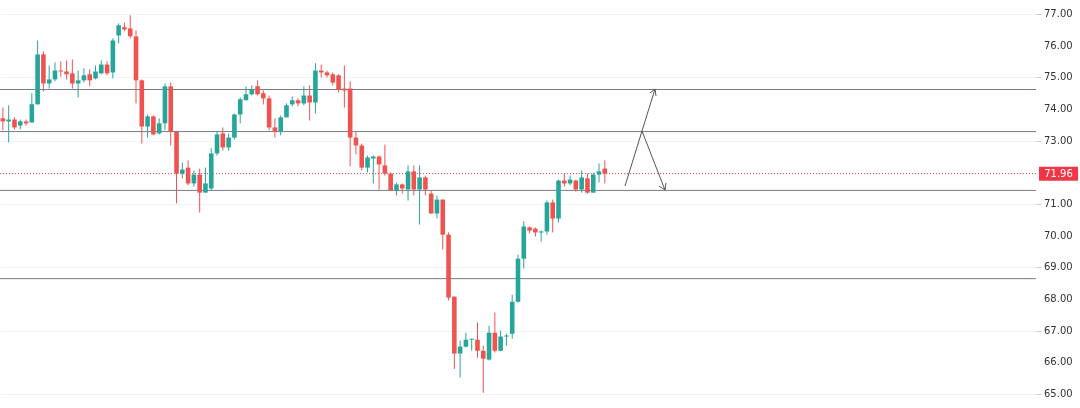 The image size is (1080, 408). Describe the element at coordinates (1058, 393) in the screenshot. I see `y-tick-label: 65.00` at that location.